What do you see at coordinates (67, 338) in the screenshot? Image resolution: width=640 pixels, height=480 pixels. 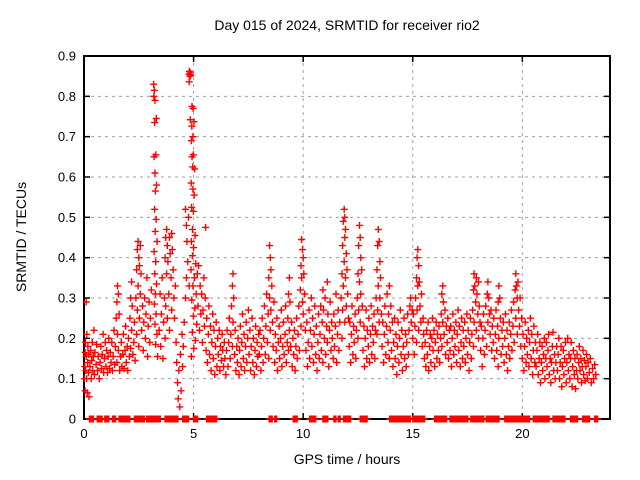 I see `y-tick-label: 0.2` at bounding box center [67, 338].